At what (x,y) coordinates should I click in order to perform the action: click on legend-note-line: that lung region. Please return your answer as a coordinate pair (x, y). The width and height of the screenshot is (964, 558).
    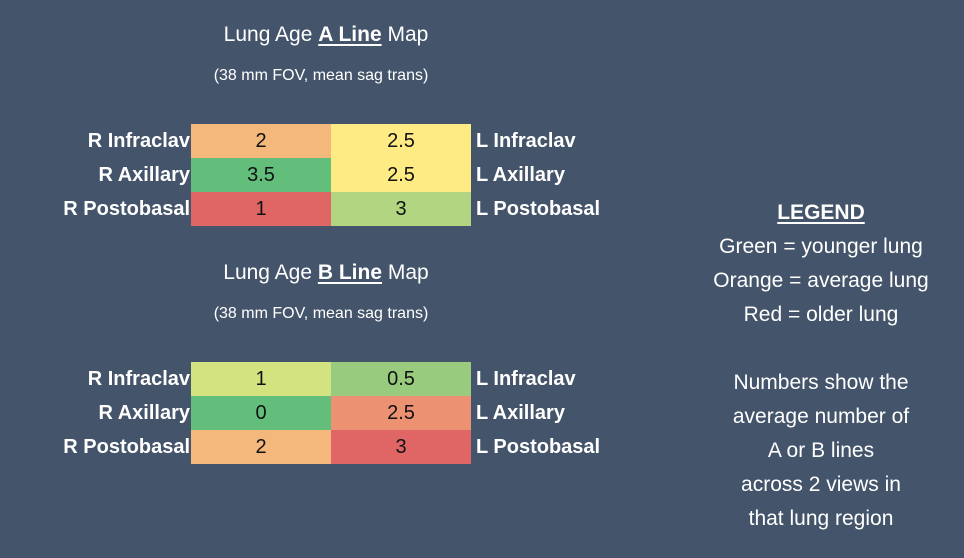
    Looking at the image, I should click on (821, 518).